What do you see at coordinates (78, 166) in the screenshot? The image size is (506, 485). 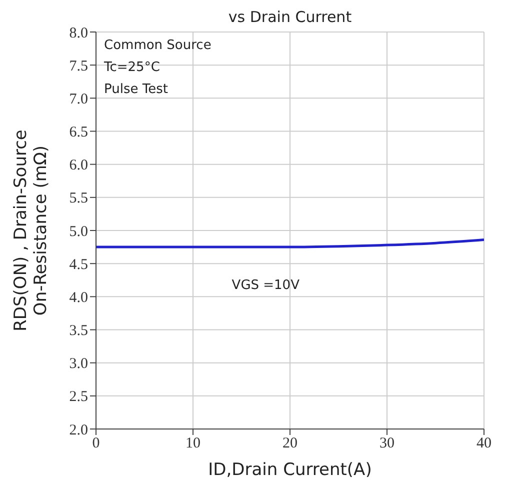 I see `y-tick-label: 6.0` at bounding box center [78, 166].